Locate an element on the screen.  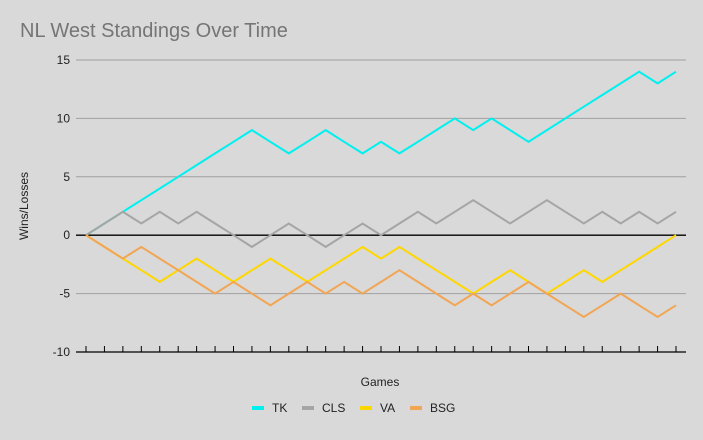
legend-item-bsg: BSG is located at coordinates (432, 408).